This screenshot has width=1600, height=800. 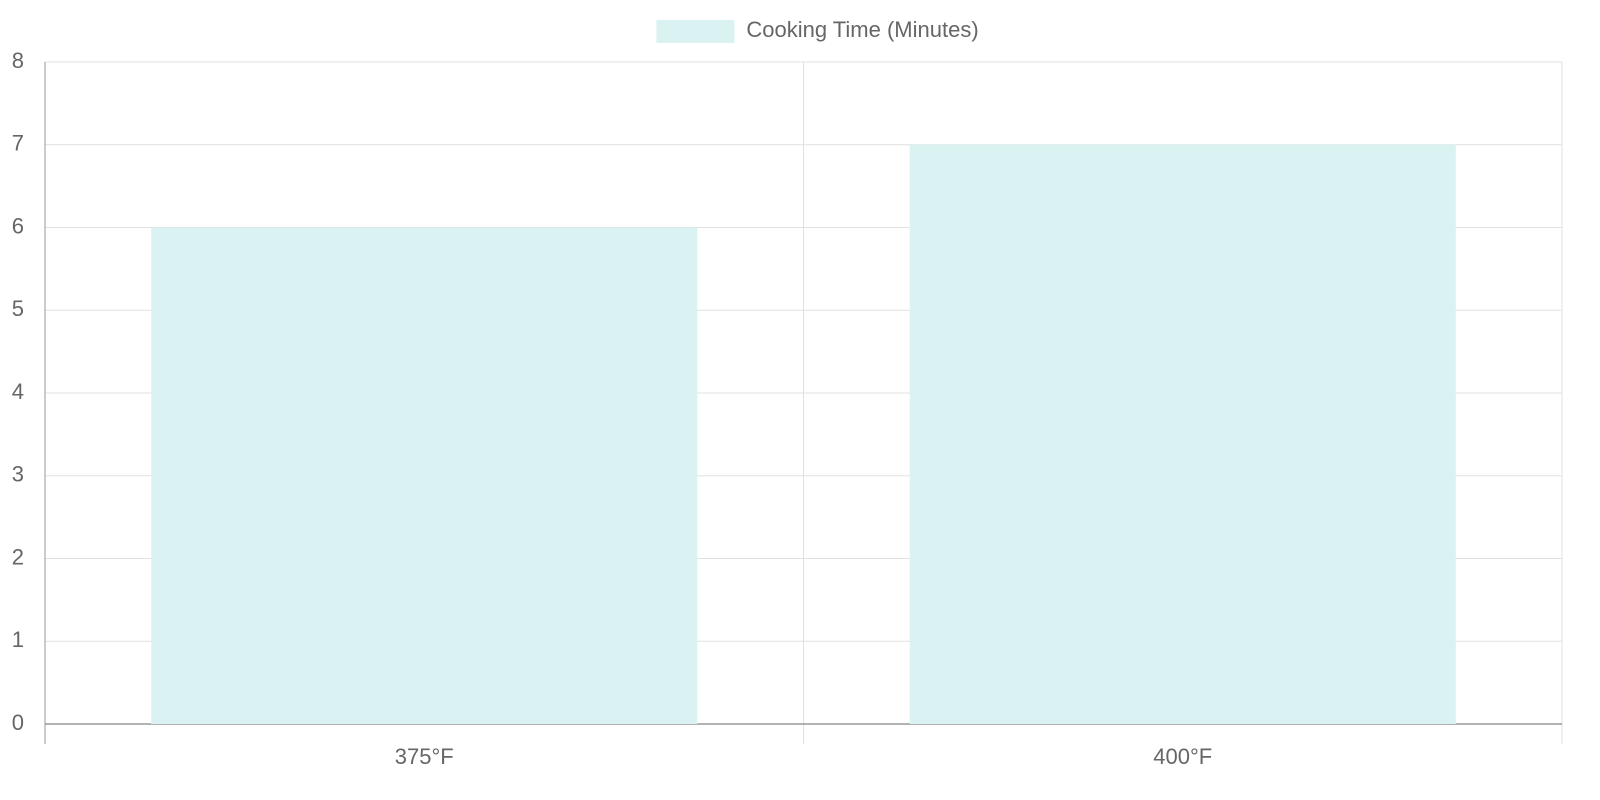 What do you see at coordinates (18, 391) in the screenshot?
I see `y-tick-label: 4` at bounding box center [18, 391].